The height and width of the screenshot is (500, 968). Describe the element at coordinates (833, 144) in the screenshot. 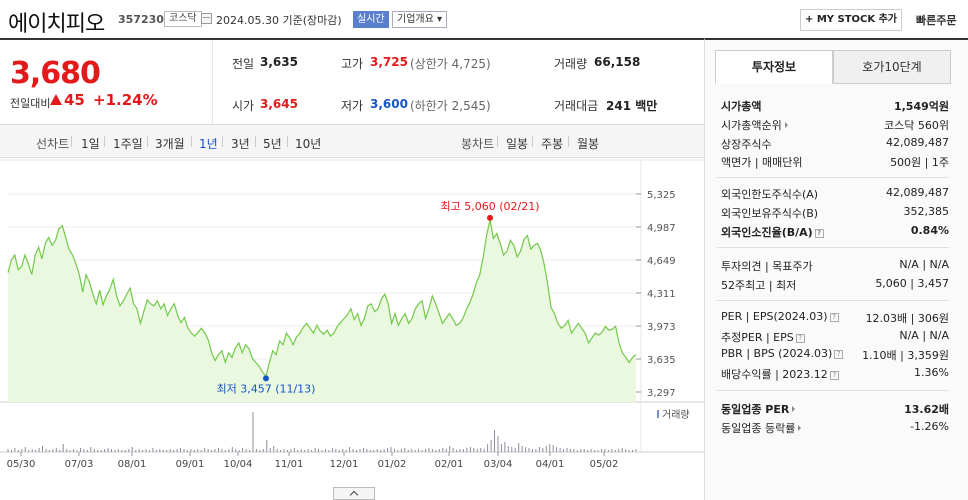

I see `shares-row: 상장주식수 42,089,487` at that location.